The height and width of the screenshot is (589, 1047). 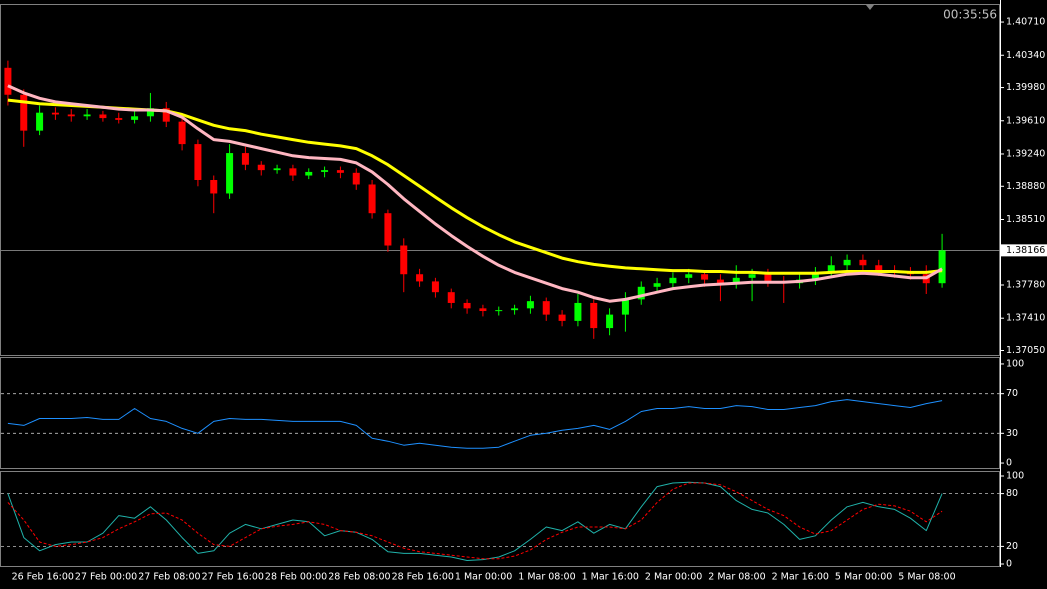 I want to click on y-tick-label: 1.38510, so click(x=1025, y=219).